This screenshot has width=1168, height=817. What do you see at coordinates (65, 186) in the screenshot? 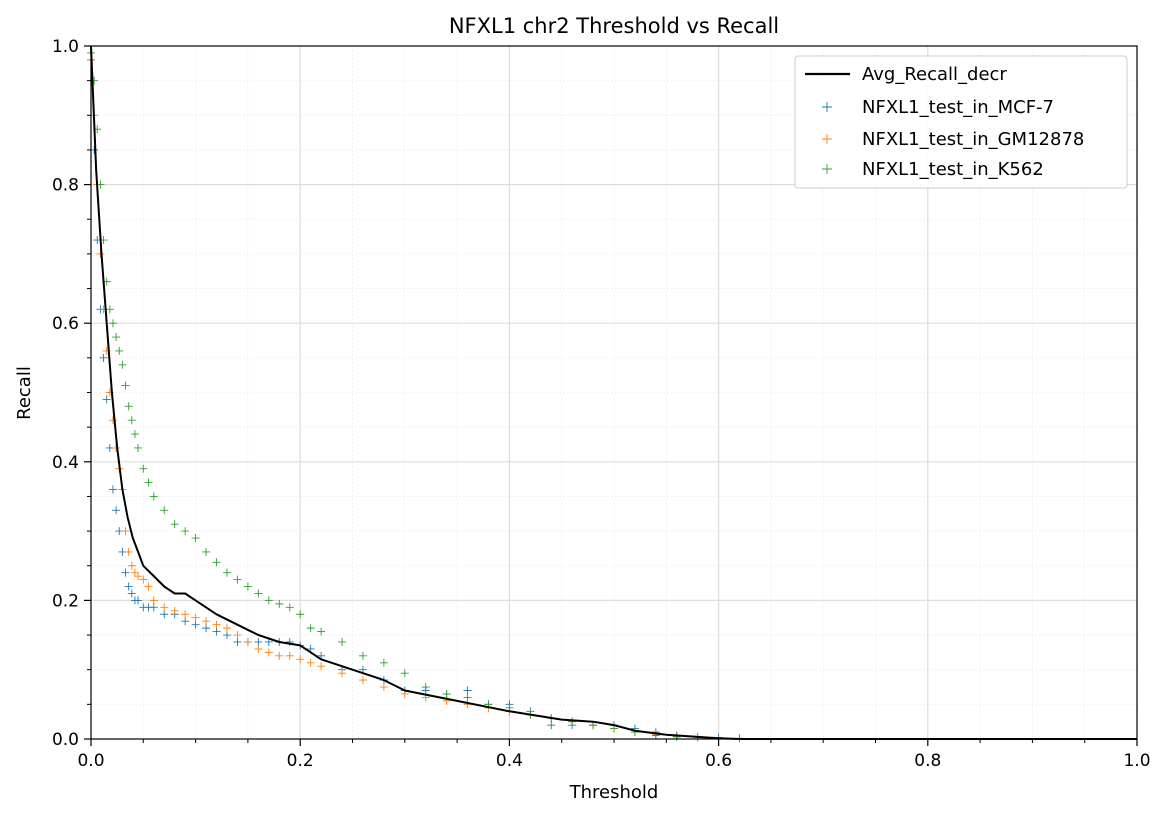
I see `y-tick-label: 0.8` at bounding box center [65, 186].